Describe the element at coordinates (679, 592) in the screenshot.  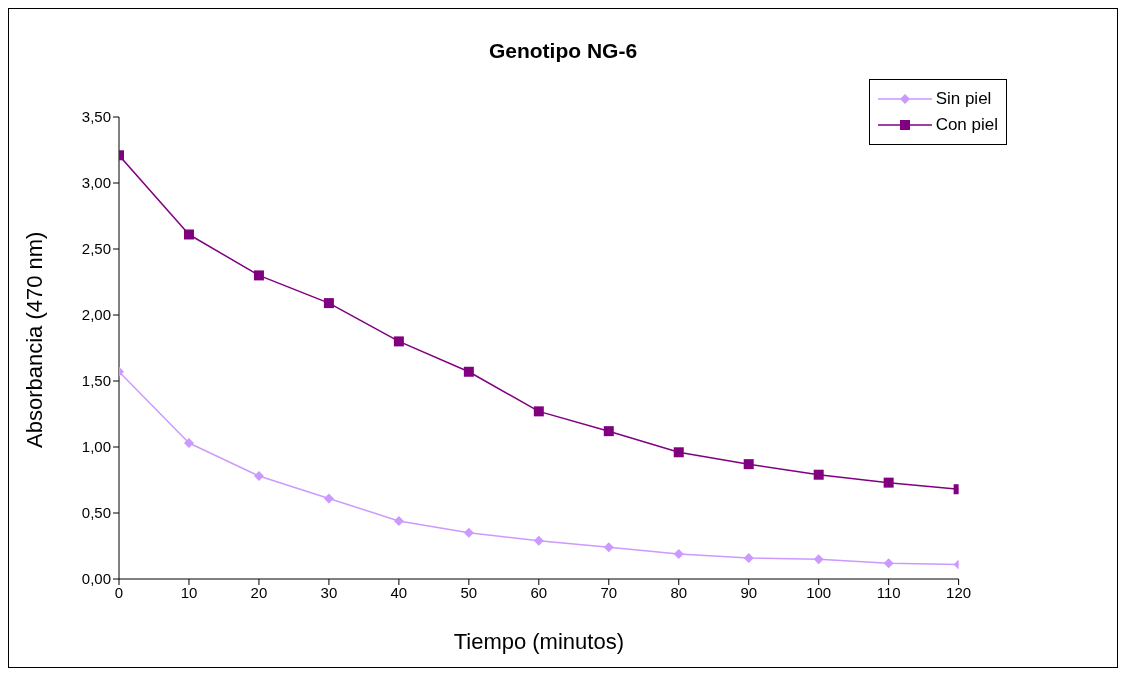
I see `x-tick-label: 80` at that location.